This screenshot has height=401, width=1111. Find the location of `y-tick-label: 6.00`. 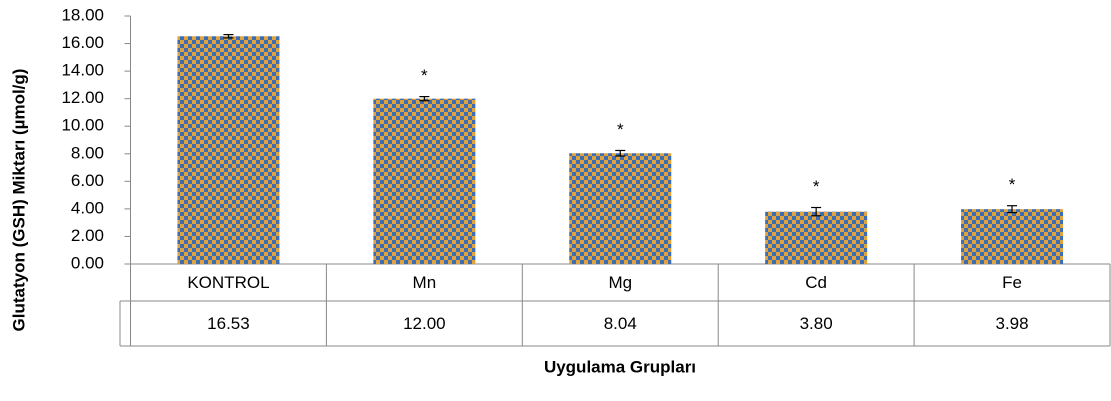

y-tick-label: 6.00 is located at coordinates (87, 180).